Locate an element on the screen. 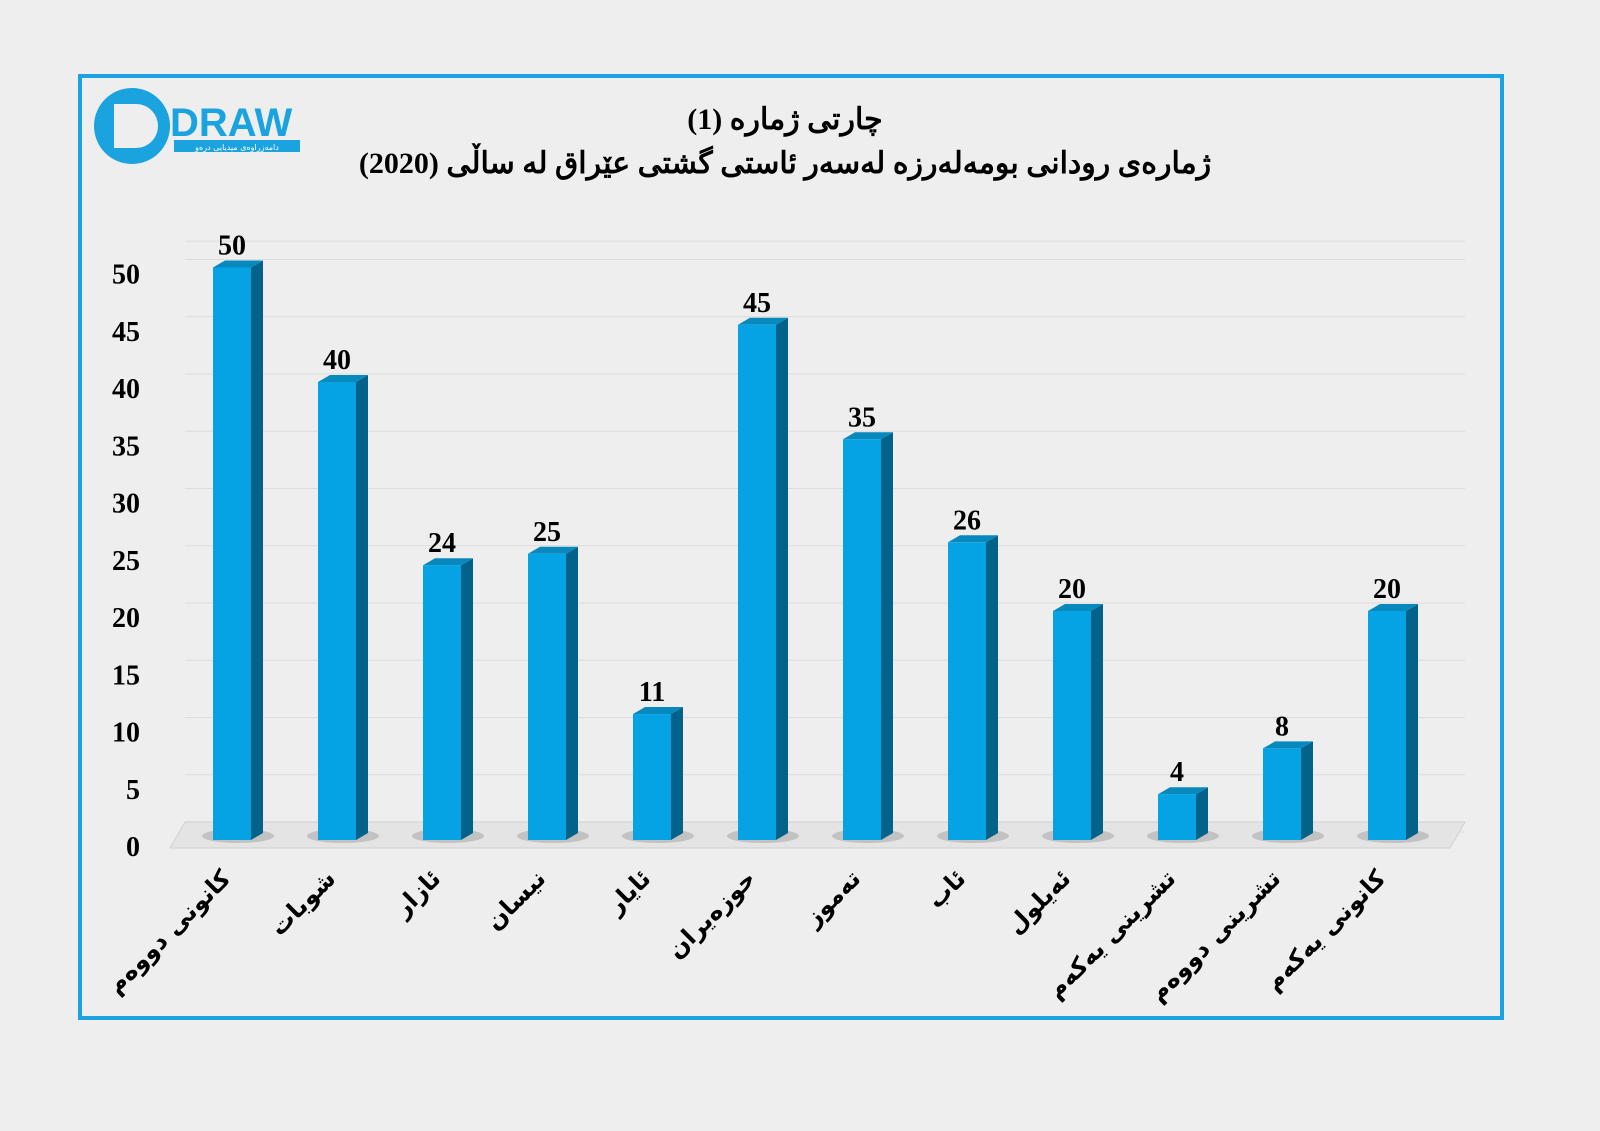 This screenshot has height=1131, width=1600. y-tick-label: 20 is located at coordinates (126, 618).